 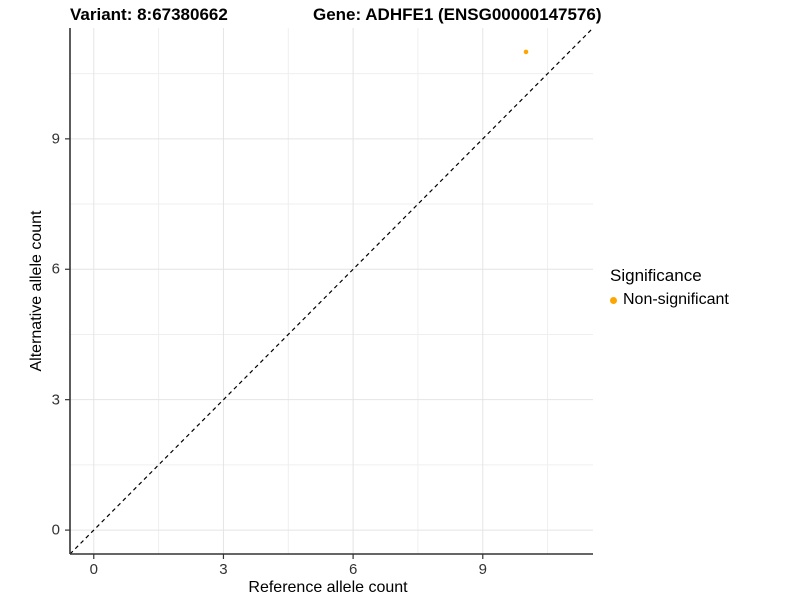 What do you see at coordinates (55, 400) in the screenshot?
I see `y-tick-label: 3` at bounding box center [55, 400].